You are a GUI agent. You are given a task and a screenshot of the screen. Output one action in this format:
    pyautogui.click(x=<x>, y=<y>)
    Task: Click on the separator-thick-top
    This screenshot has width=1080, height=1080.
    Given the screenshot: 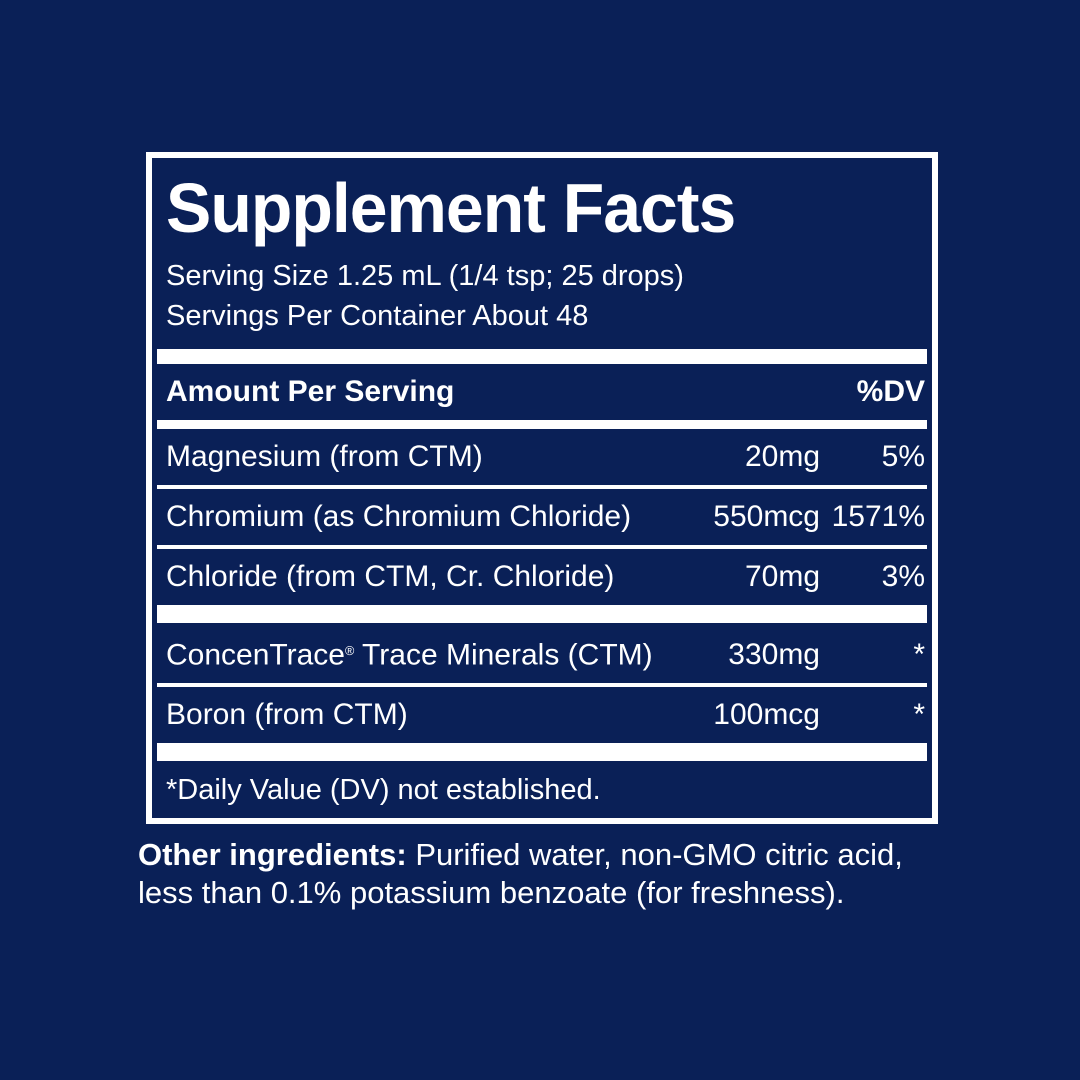 What is the action you would take?
    pyautogui.click(x=542, y=356)
    